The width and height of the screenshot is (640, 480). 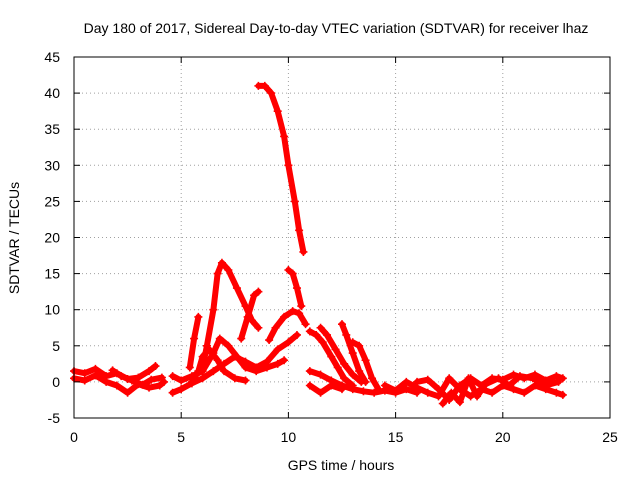 I want to click on y-tick-label: 5, so click(x=56, y=346).